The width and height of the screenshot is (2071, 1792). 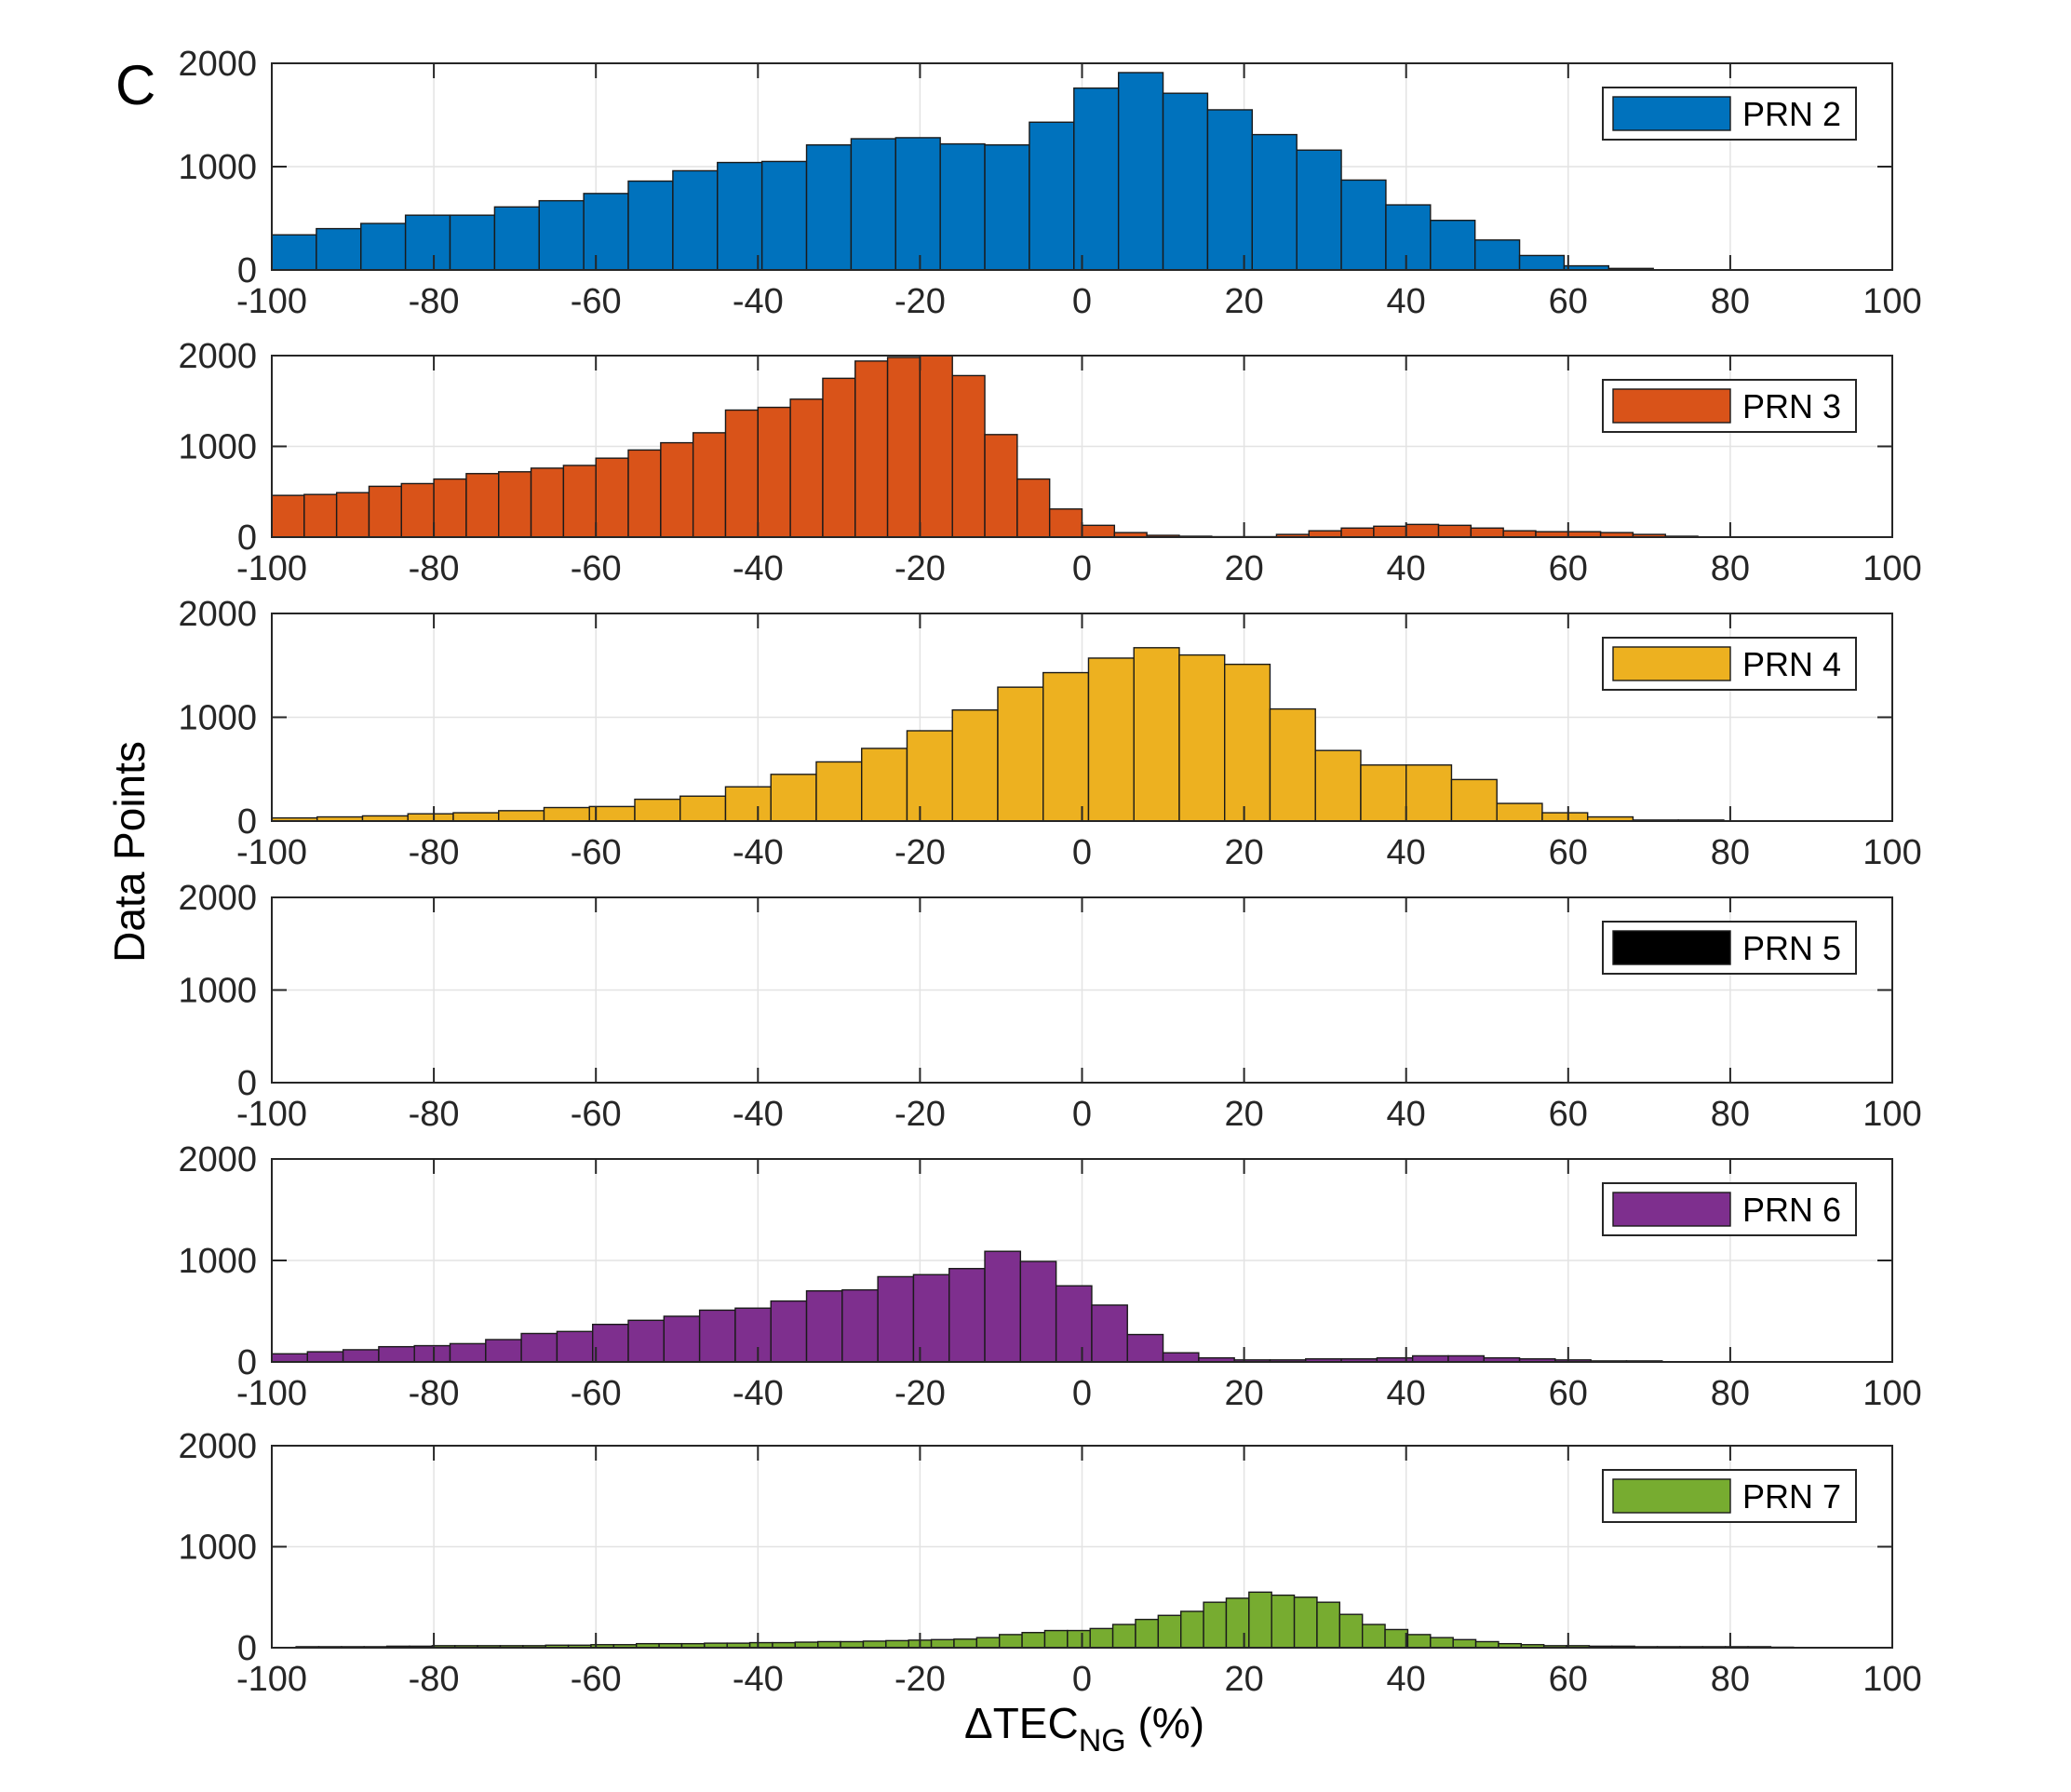 I want to click on x-axis-title-suffix: (%), so click(x=1165, y=1723).